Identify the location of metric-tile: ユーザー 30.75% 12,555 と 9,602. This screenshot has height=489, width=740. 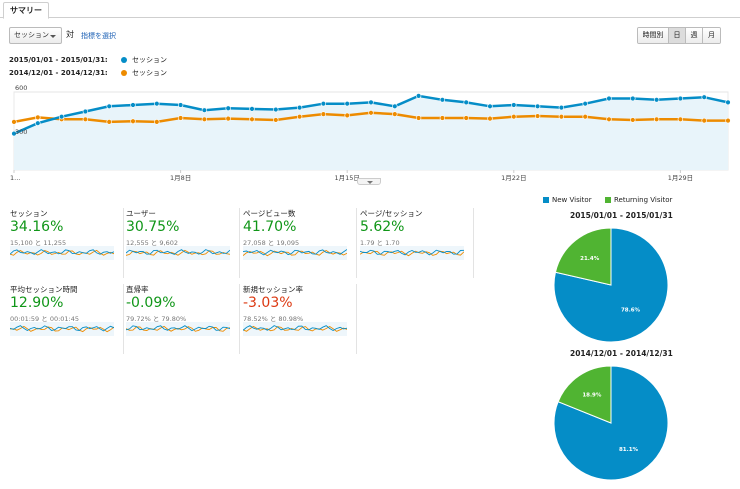
(183, 243).